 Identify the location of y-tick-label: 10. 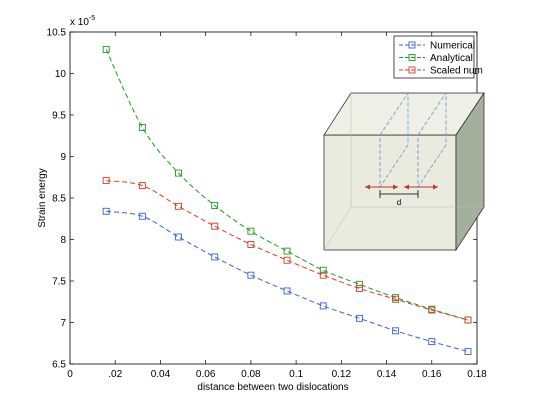
(61, 74).